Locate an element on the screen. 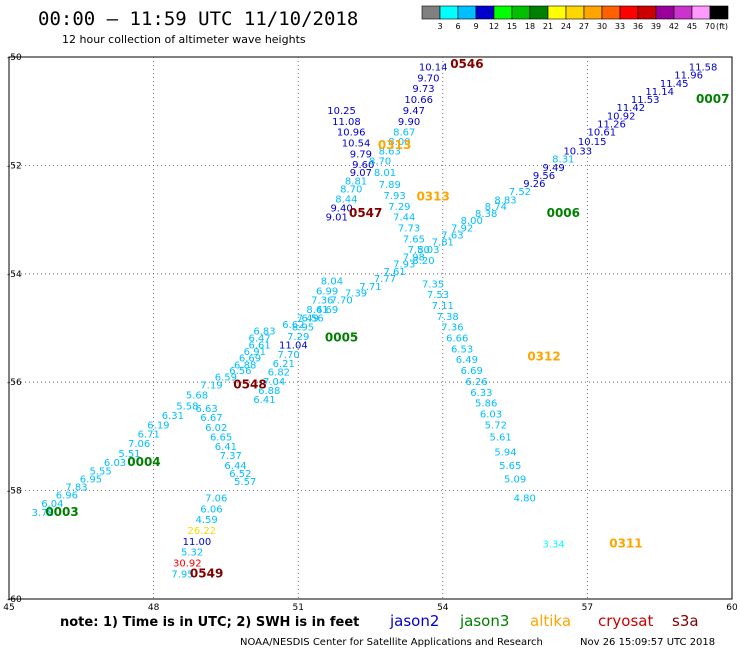 Image resolution: width=740 pixels, height=650 pixels. swh-value: 7.38 is located at coordinates (447, 317).